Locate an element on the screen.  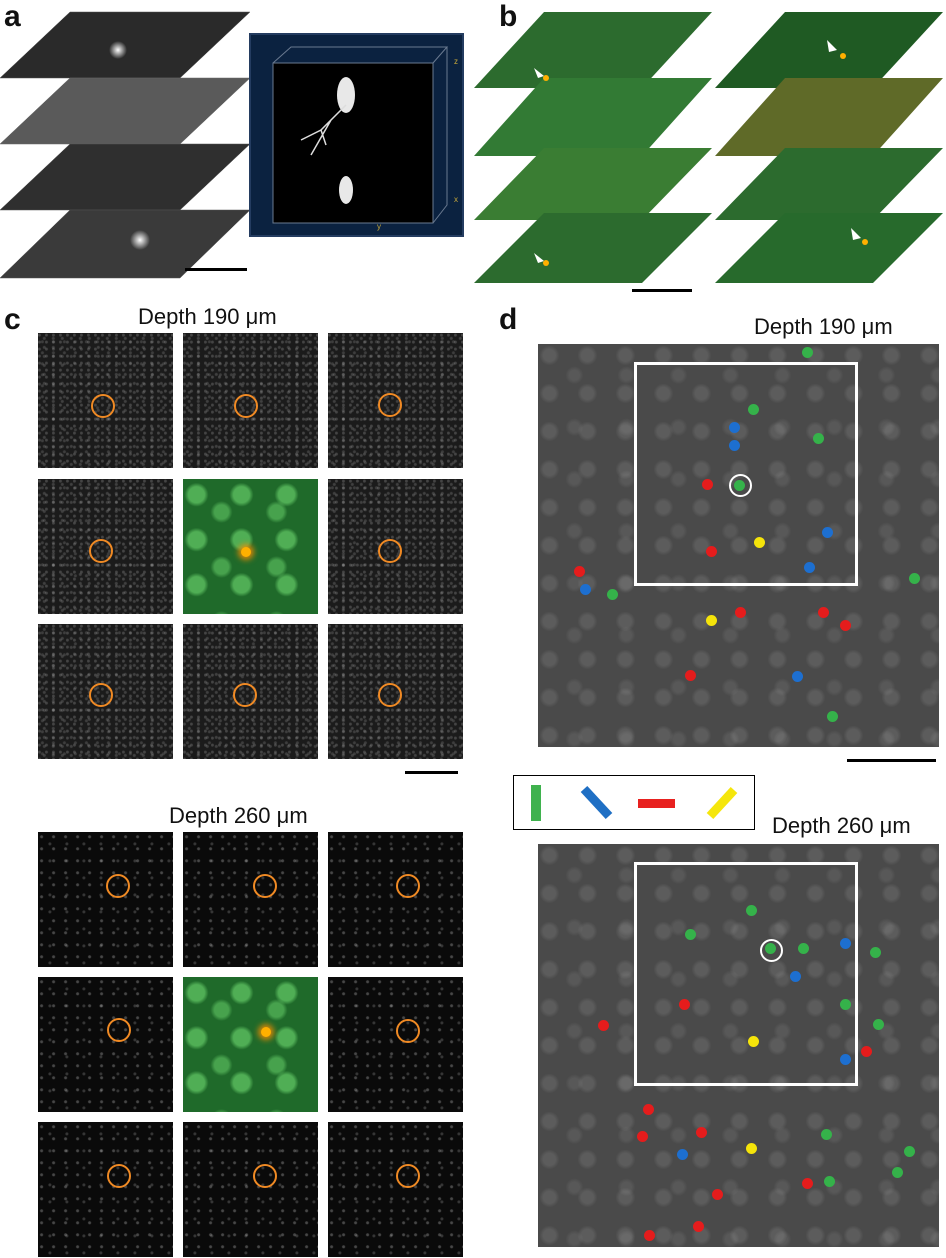
scale-bar-c is located at coordinates (431, 772).